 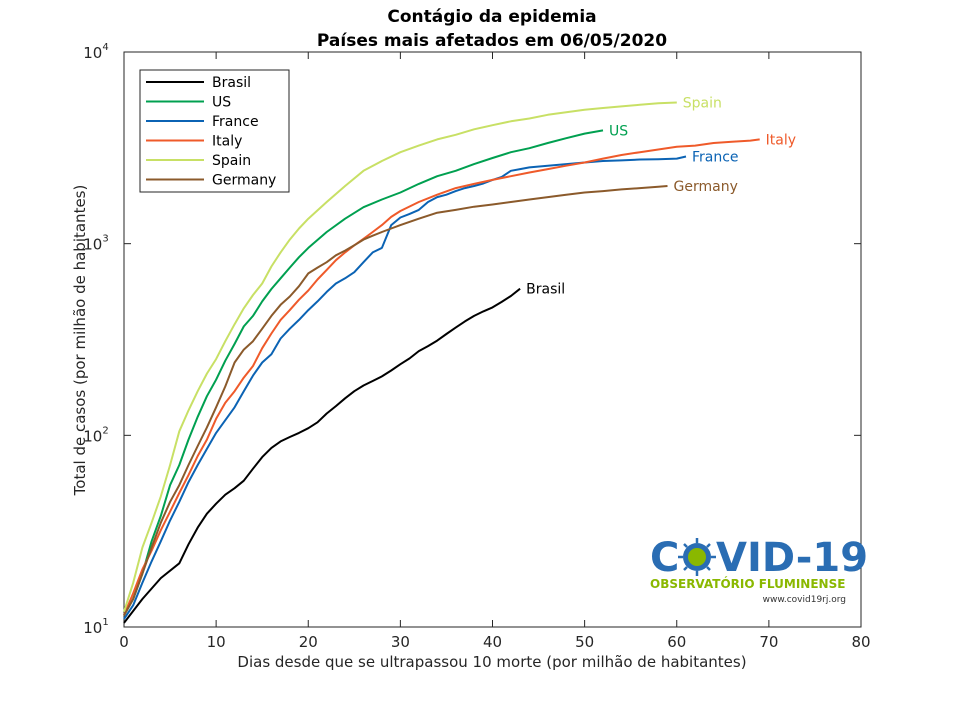 What do you see at coordinates (105, 430) in the screenshot?
I see `y-tick-exponent: 2` at bounding box center [105, 430].